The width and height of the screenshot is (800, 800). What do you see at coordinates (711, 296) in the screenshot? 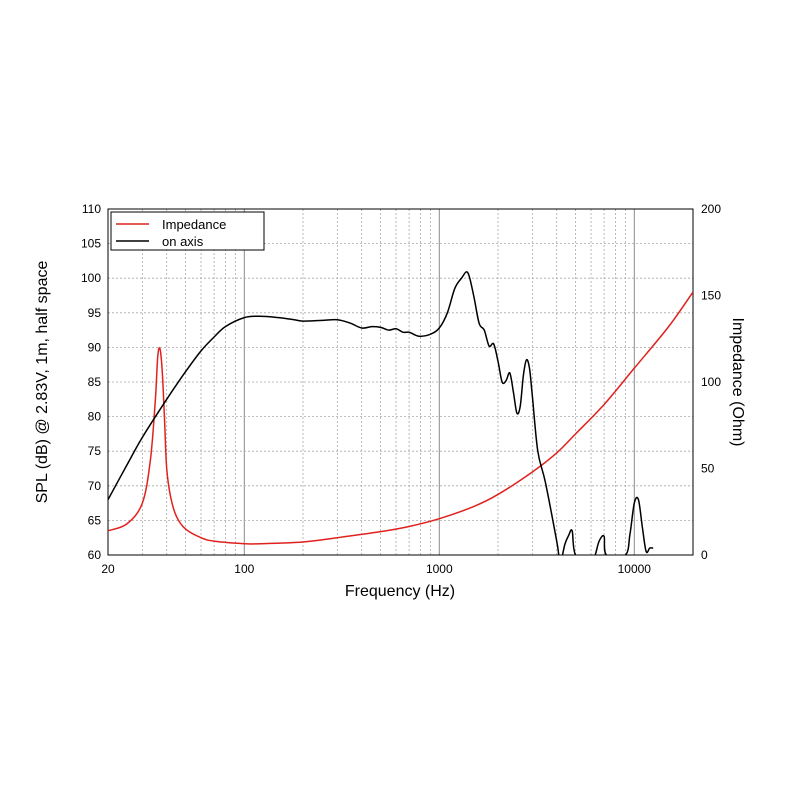
I see `y2-tick-label: 150` at bounding box center [711, 296].